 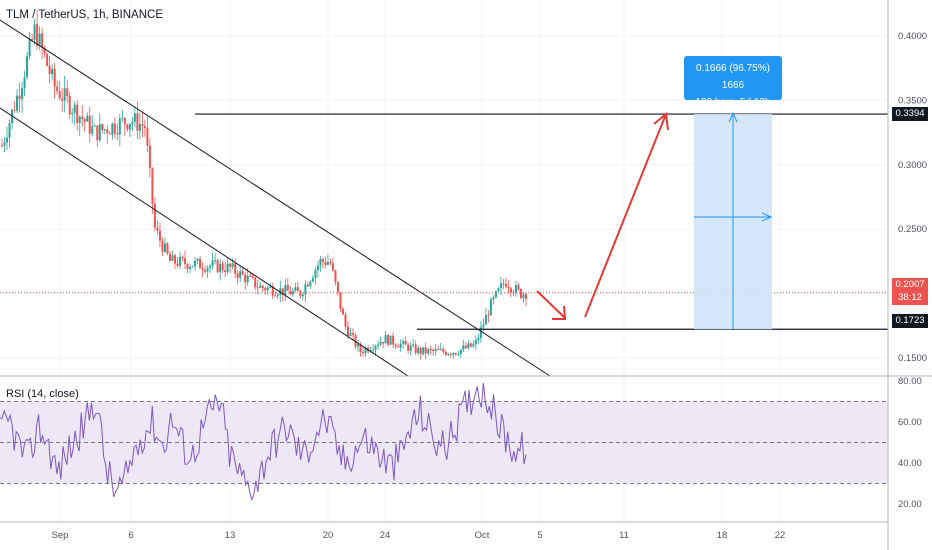 What do you see at coordinates (733, 102) in the screenshot?
I see `measure-line-2: 132 bars, 5d 12h` at bounding box center [733, 102].